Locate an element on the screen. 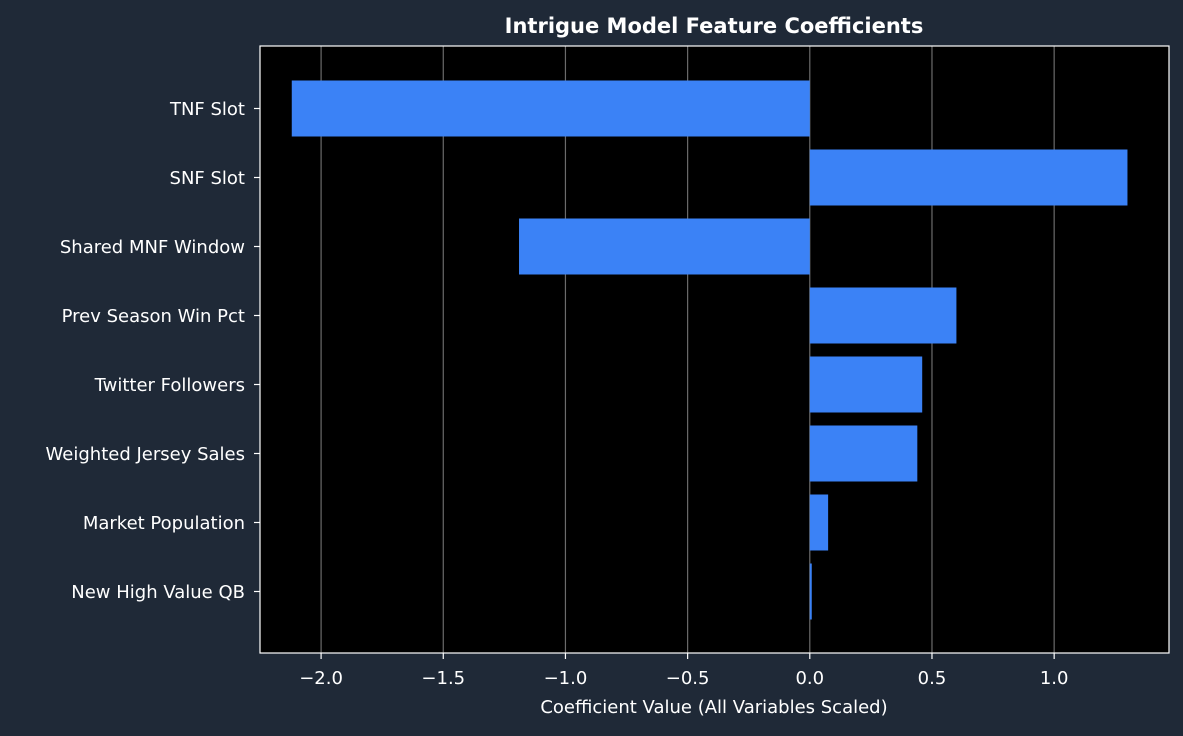  y-tick-label: Shared MNF Window is located at coordinates (152, 247).